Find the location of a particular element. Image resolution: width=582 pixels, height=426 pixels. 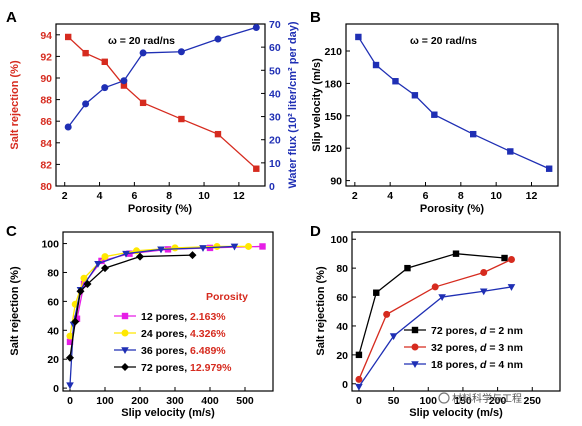

panel-c-series-1-point is located at coordinates (70, 342).